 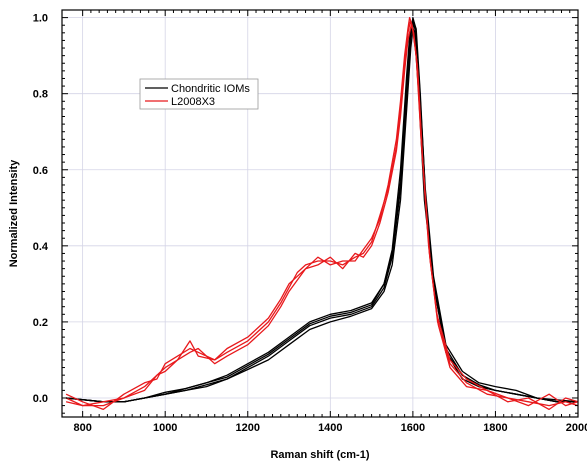 I want to click on y-tick-label: 0.4, so click(x=41, y=247).